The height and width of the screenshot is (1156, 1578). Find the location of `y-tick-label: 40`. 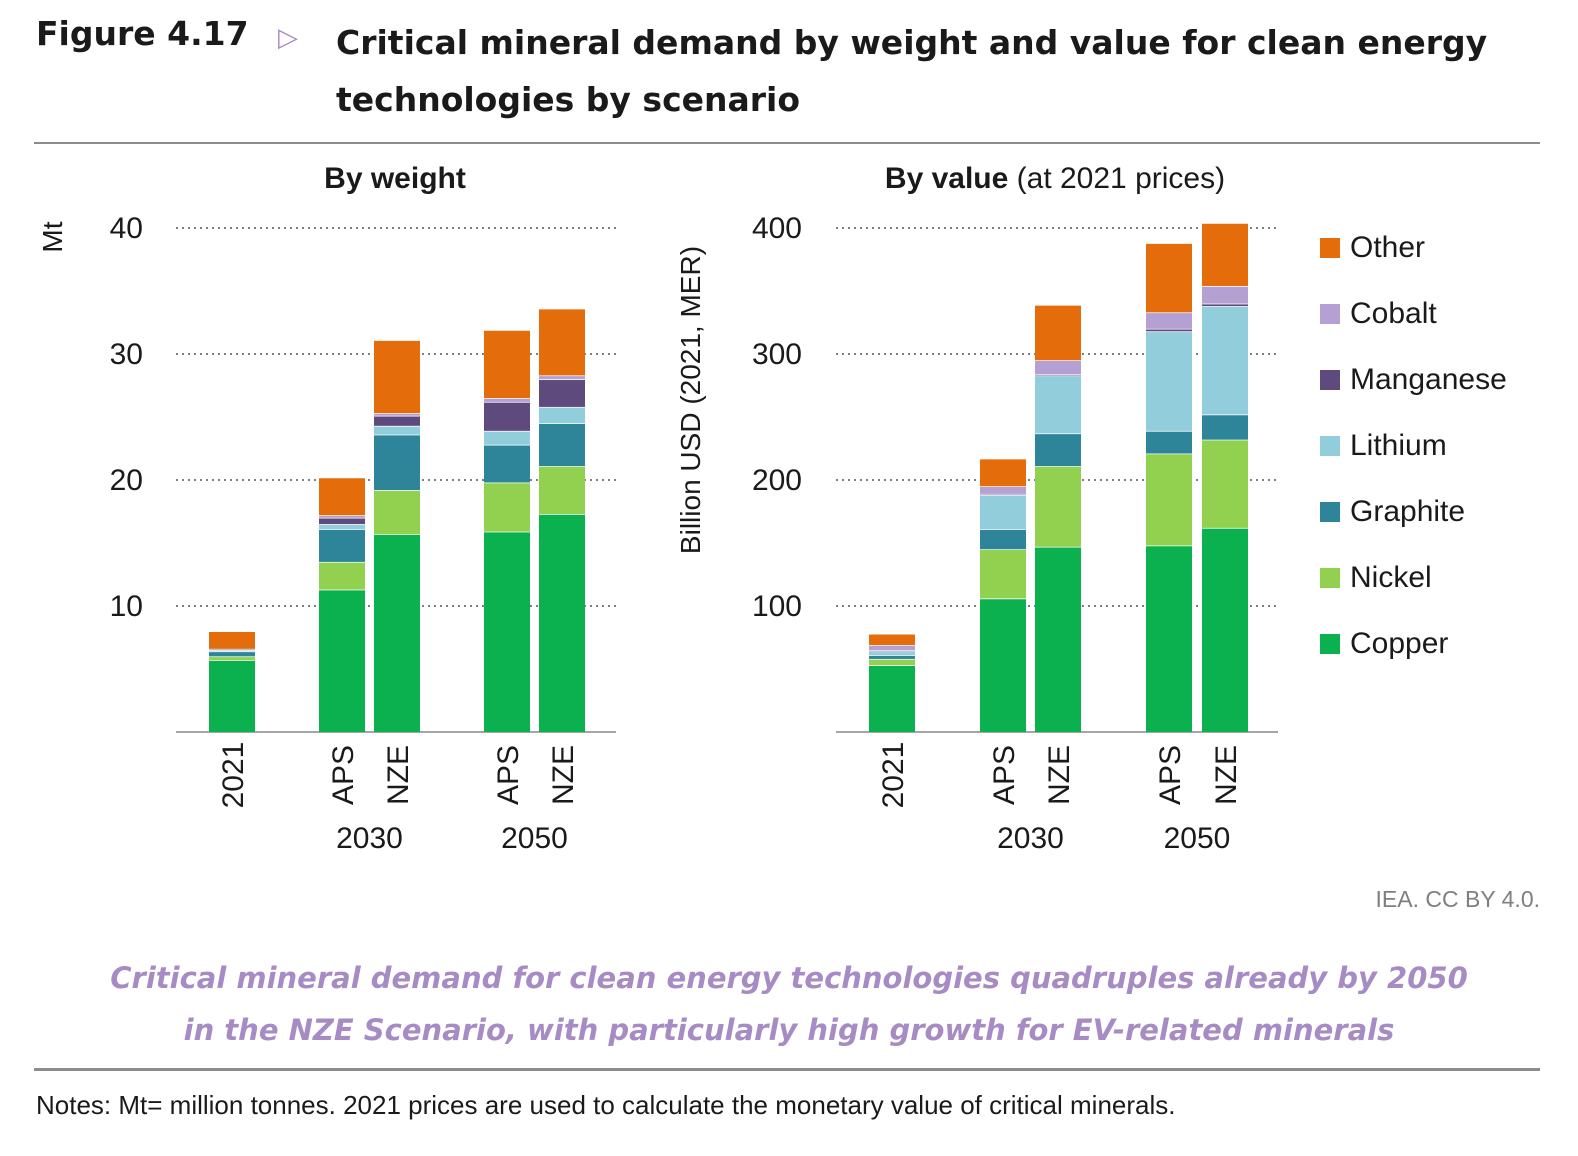

y-tick-label: 40 is located at coordinates (126, 228).